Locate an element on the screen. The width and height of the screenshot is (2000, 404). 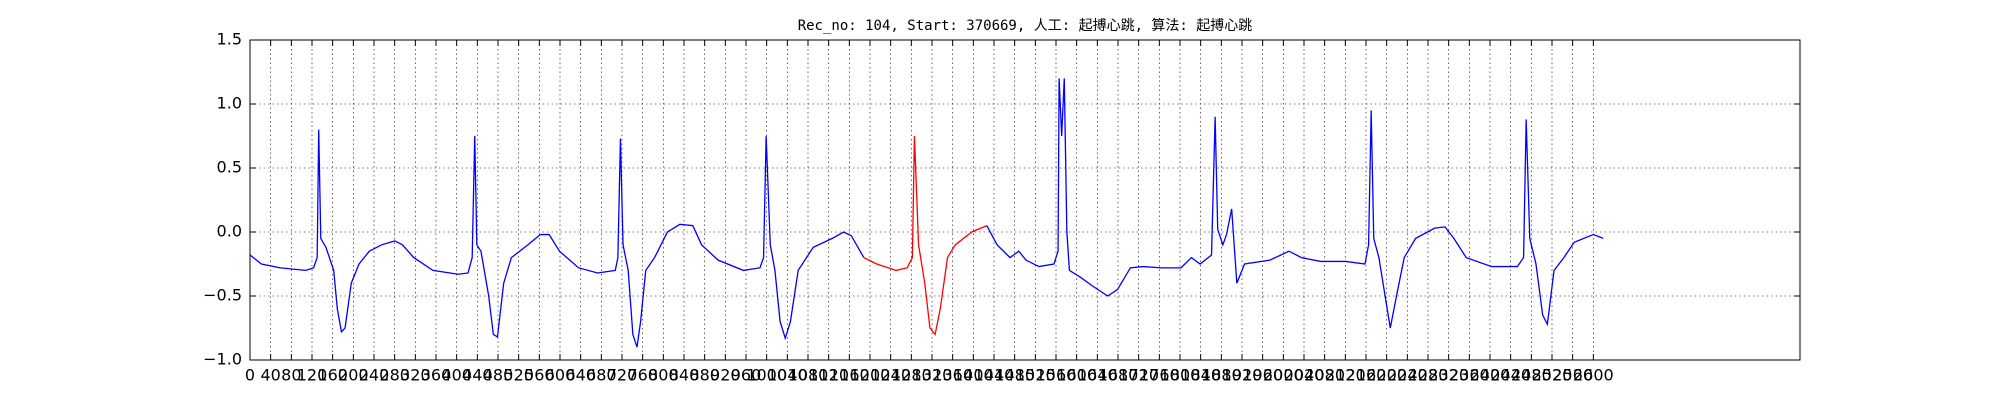
x-tick-label: 1240 is located at coordinates (890, 375).